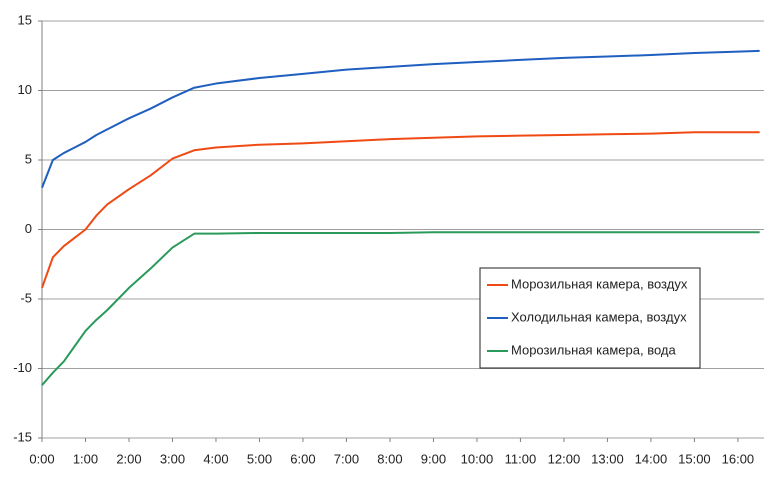 Image resolution: width=780 pixels, height=481 pixels. I want to click on x-tick-label: 9:00, so click(433, 458).